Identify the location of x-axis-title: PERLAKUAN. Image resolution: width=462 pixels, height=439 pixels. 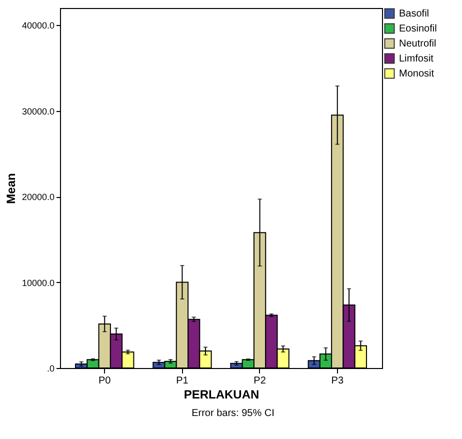
(222, 395).